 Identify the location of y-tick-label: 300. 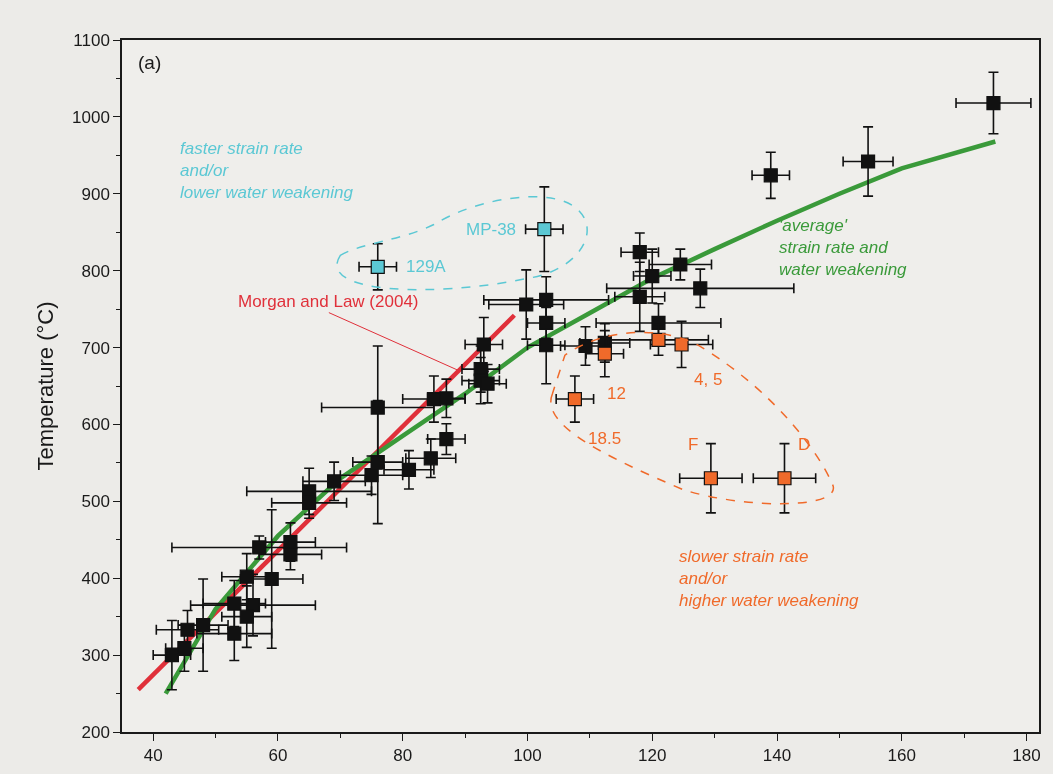
(95, 656).